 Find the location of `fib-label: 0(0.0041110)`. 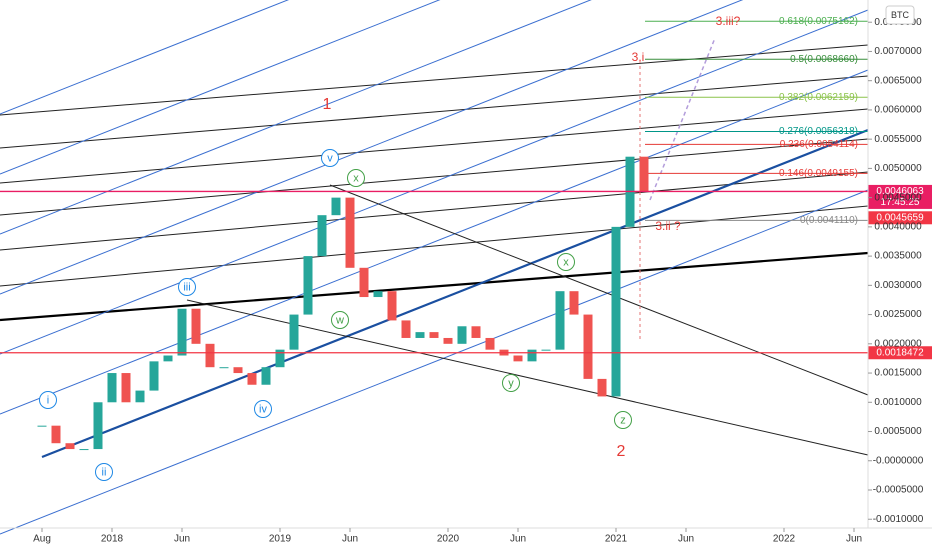

fib-label: 0(0.0041110) is located at coordinates (829, 220).